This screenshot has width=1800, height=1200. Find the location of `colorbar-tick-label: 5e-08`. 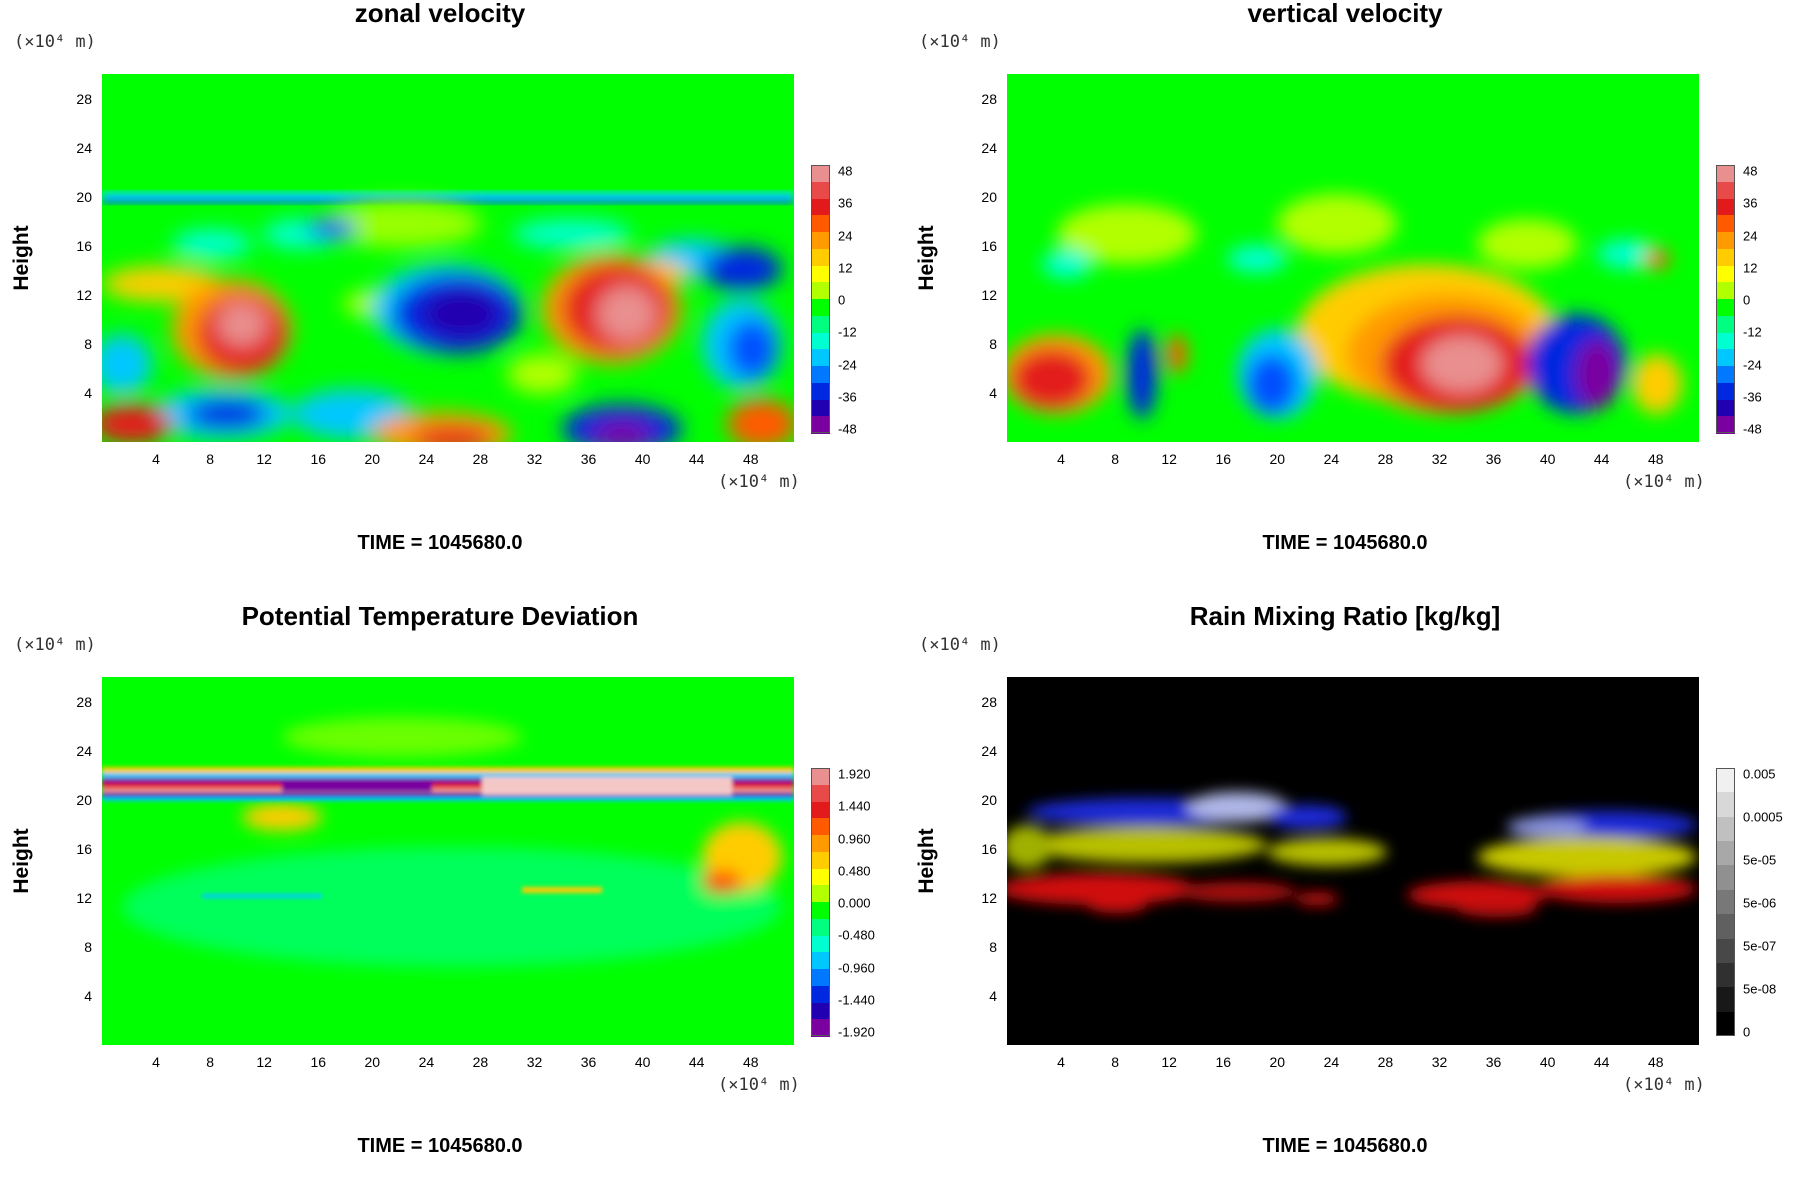

colorbar-tick-label: 5e-08 is located at coordinates (1760, 989).